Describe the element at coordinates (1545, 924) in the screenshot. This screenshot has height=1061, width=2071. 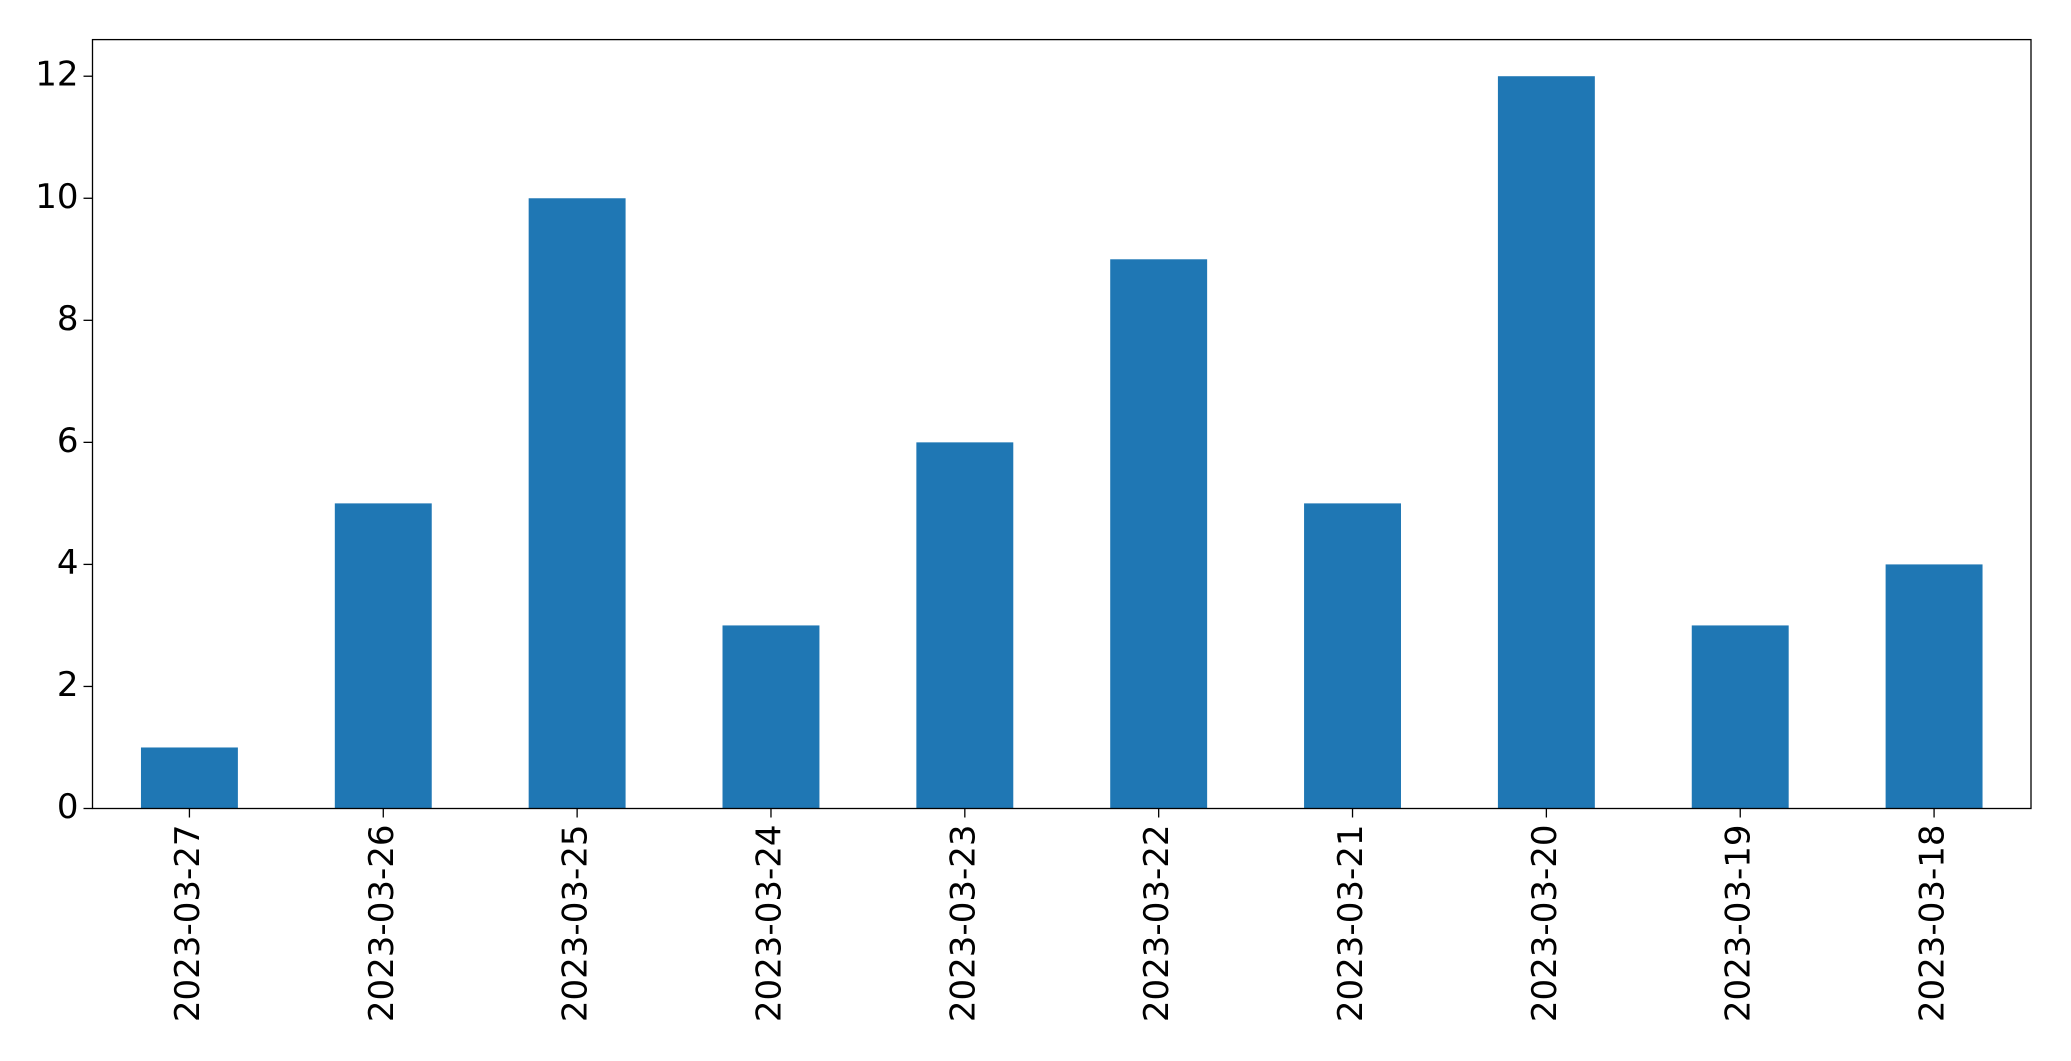
I see `x-tick-label: 2023-03-20` at that location.